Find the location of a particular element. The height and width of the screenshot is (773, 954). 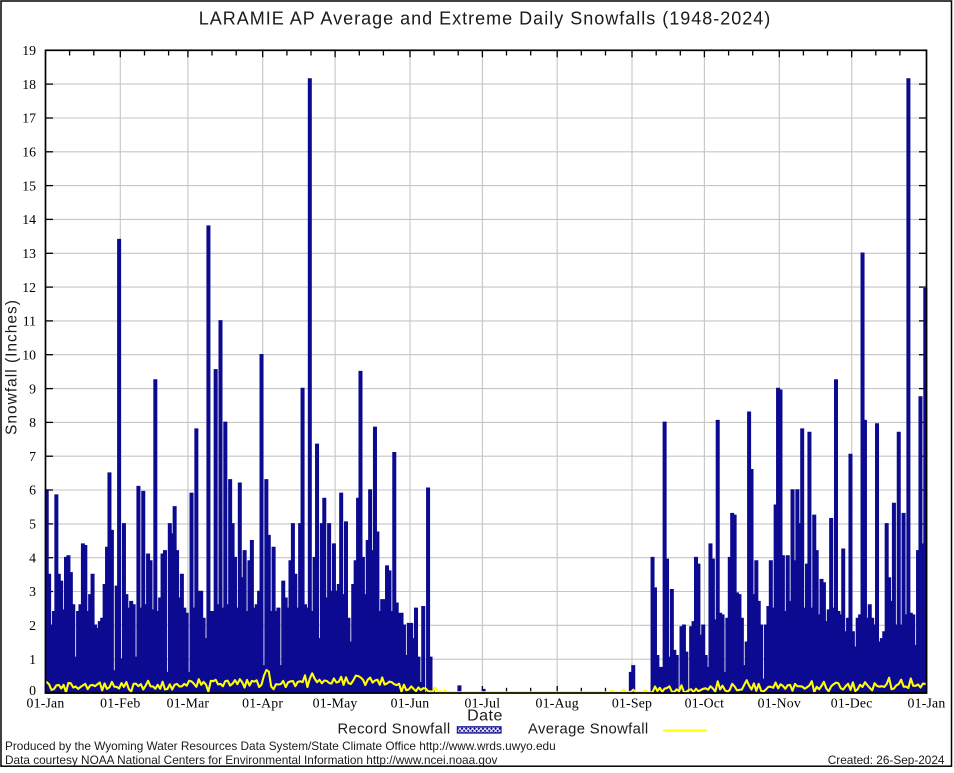

svg-text: 7 is located at coordinates (32, 456).